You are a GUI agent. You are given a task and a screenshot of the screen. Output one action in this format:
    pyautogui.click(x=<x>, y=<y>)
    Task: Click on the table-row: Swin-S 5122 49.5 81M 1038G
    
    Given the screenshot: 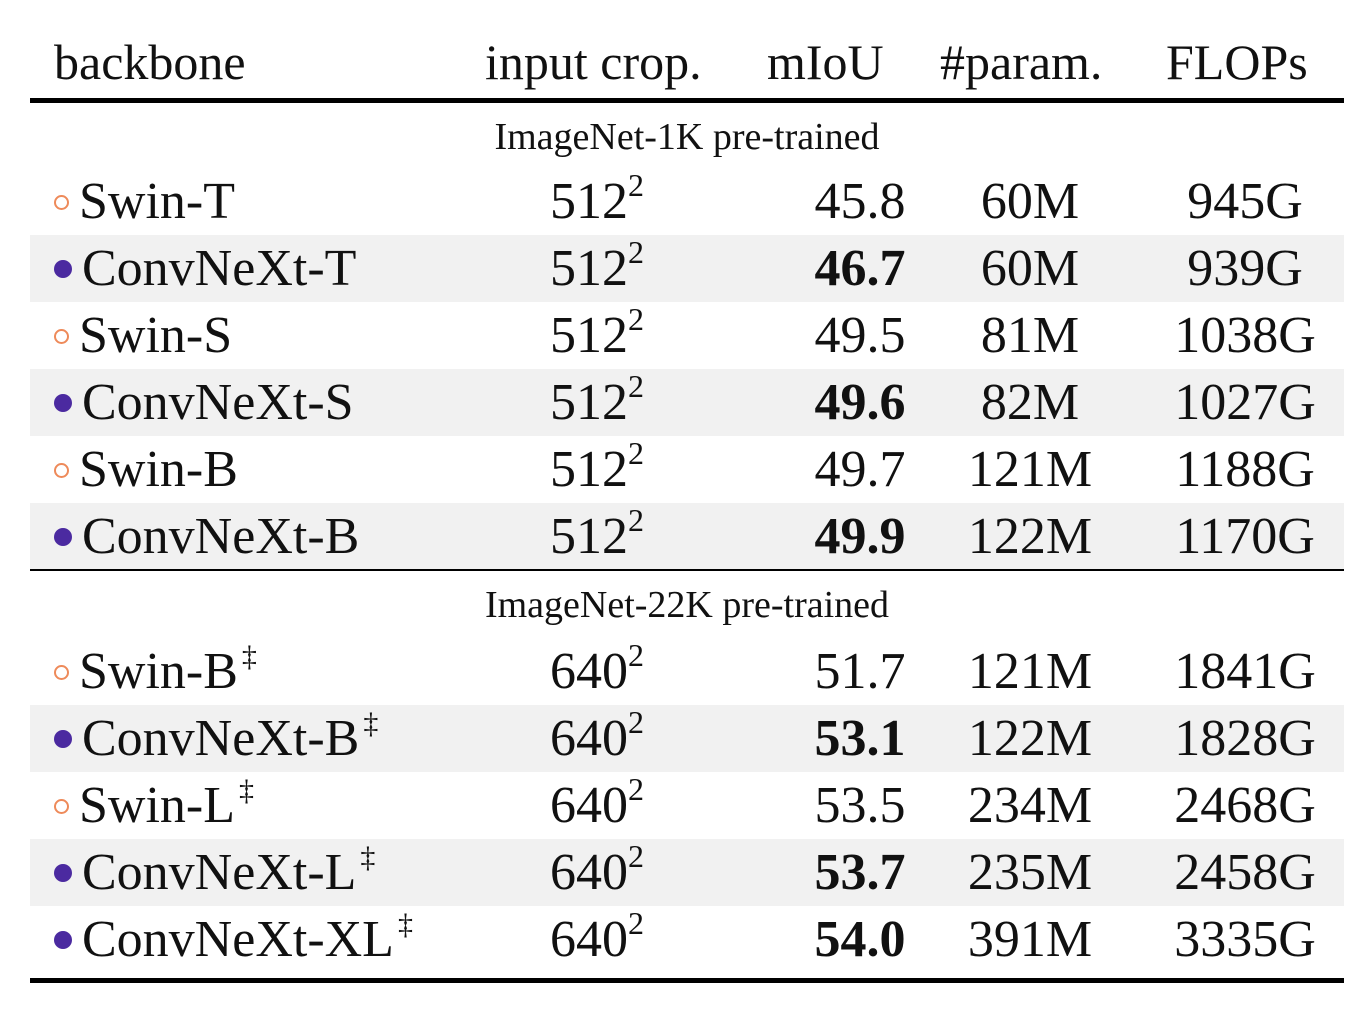 What is the action you would take?
    pyautogui.click(x=687, y=335)
    